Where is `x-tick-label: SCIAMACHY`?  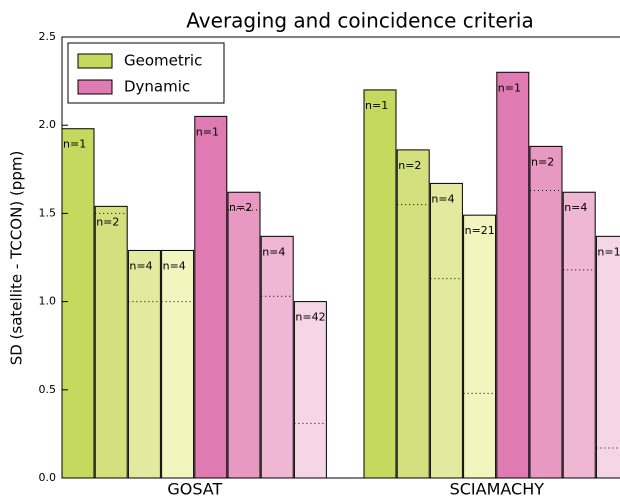 x-tick-label: SCIAMACHY is located at coordinates (497, 489).